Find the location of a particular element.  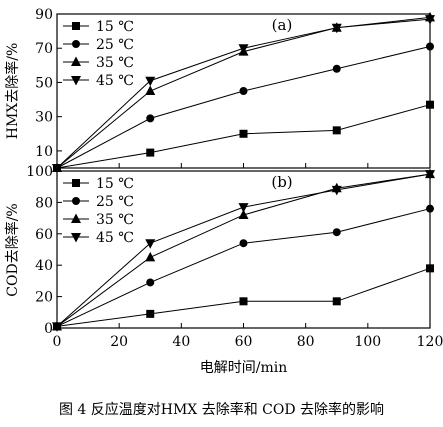

panel-label: (a) is located at coordinates (282, 25).